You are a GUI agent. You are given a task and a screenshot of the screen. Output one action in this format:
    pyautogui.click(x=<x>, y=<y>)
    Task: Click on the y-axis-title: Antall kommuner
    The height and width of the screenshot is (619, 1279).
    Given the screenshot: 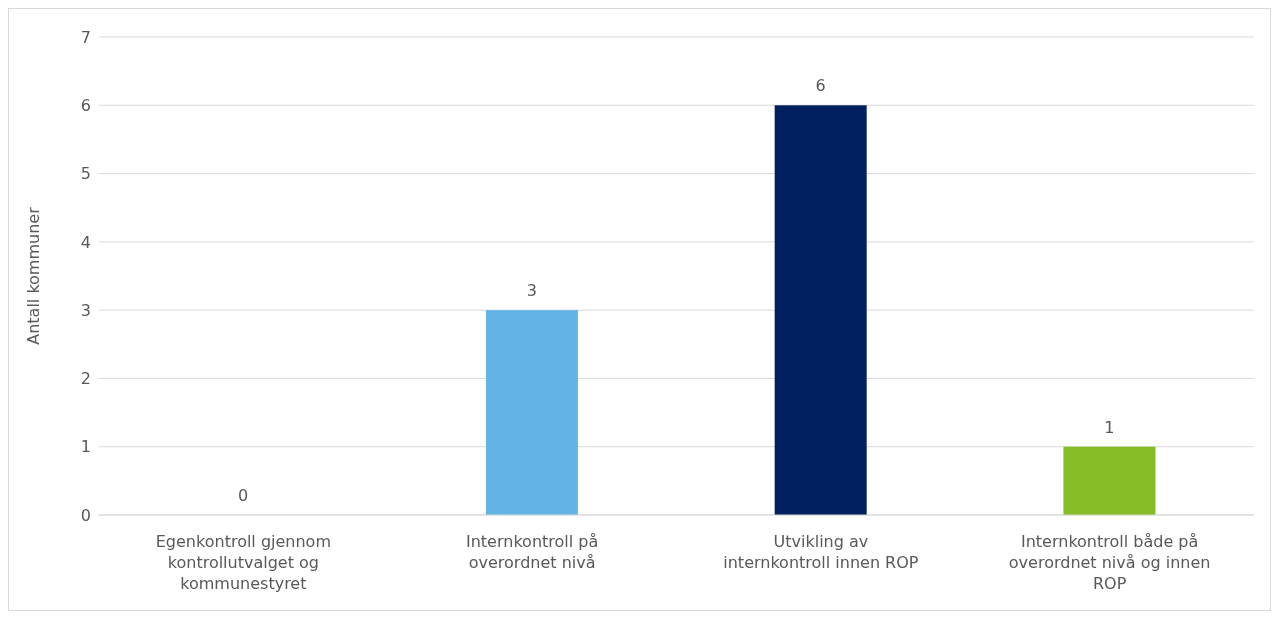 What is the action you would take?
    pyautogui.click(x=33, y=275)
    